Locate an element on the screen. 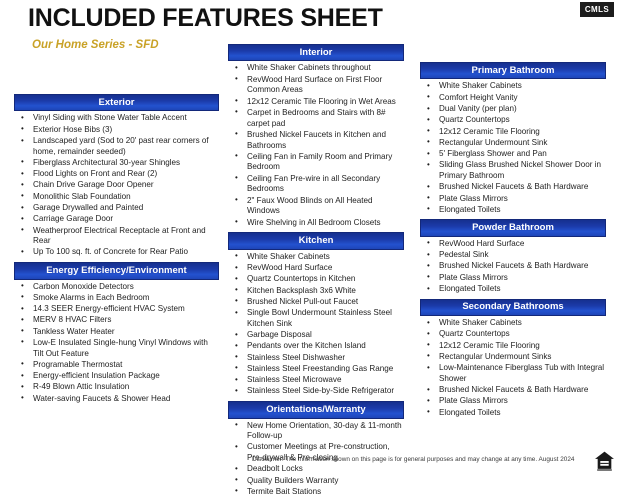  feature-item: Exterior Hose Bibs (3) is located at coordinates (116, 130).